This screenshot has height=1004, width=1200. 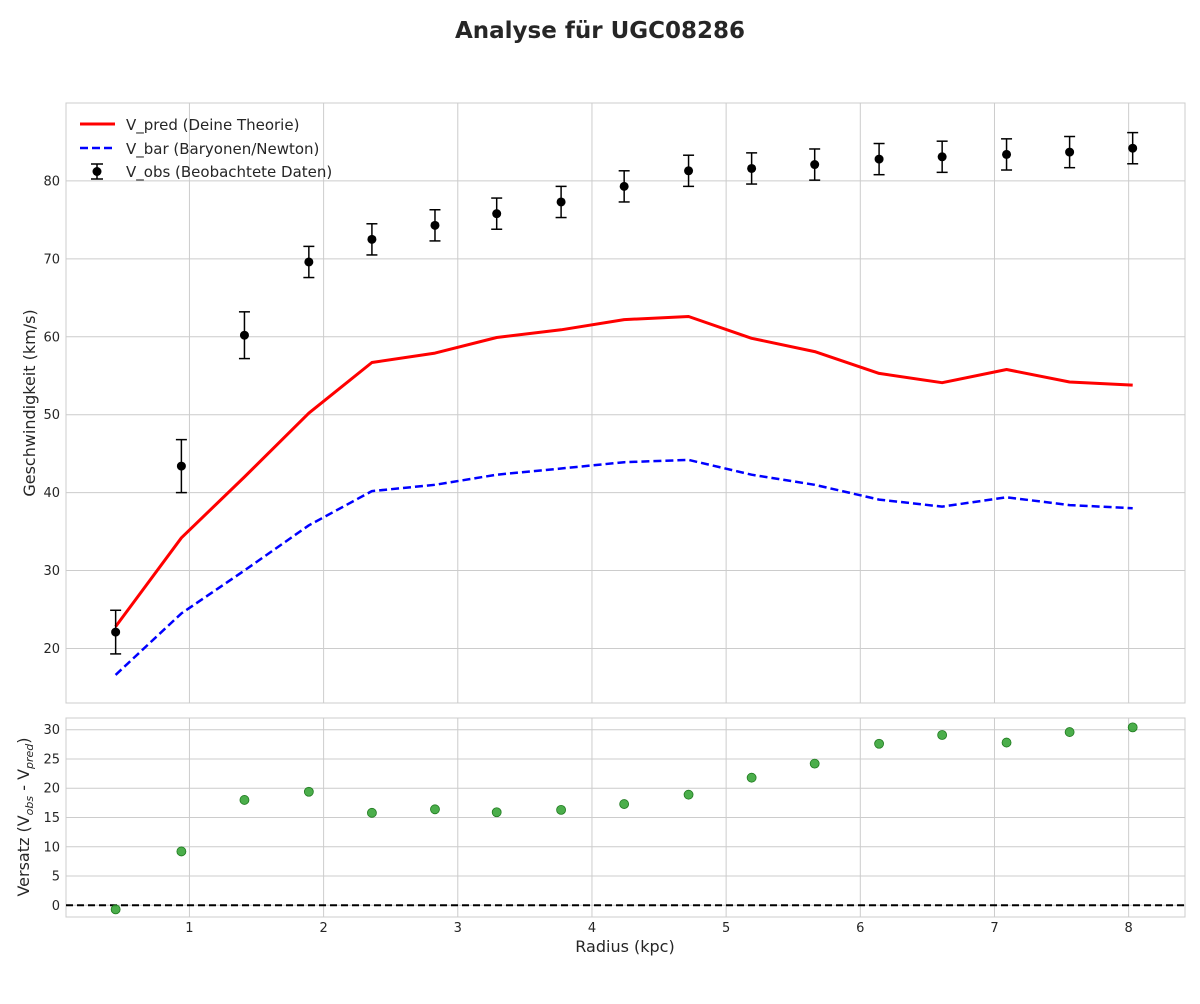 What do you see at coordinates (994, 928) in the screenshot?
I see `x-tick-label: 7` at bounding box center [994, 928].